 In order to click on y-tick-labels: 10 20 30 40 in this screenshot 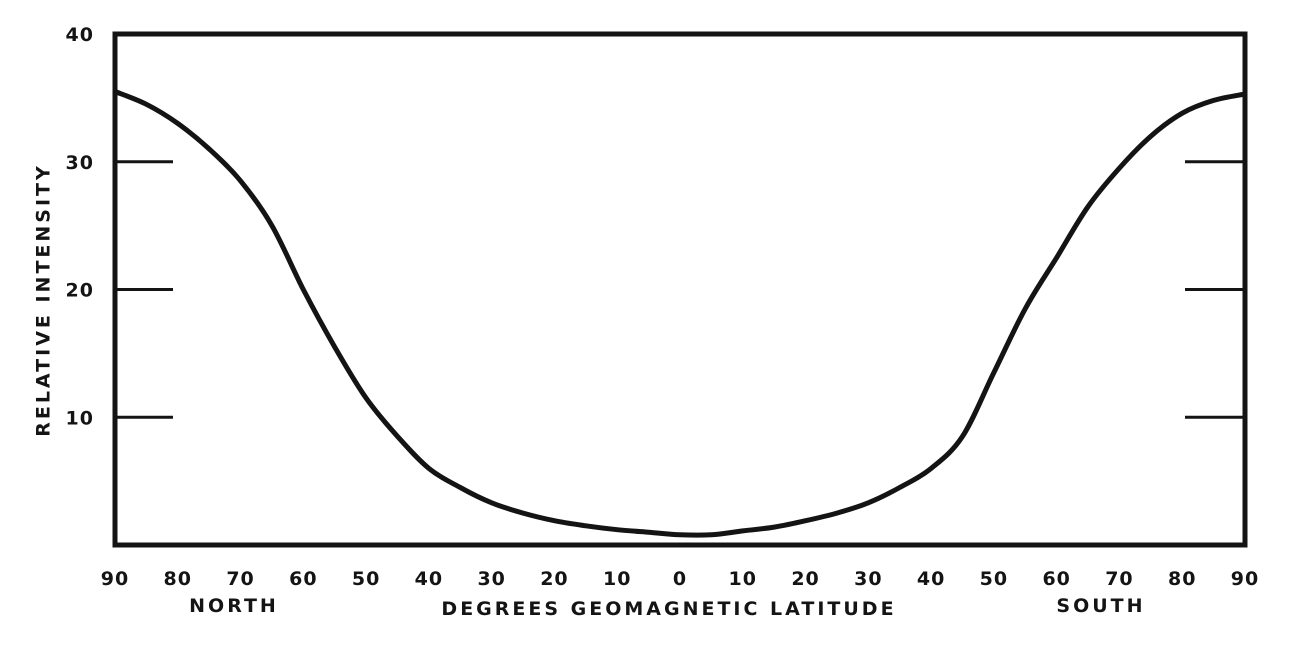, I will do `click(80, 226)`.